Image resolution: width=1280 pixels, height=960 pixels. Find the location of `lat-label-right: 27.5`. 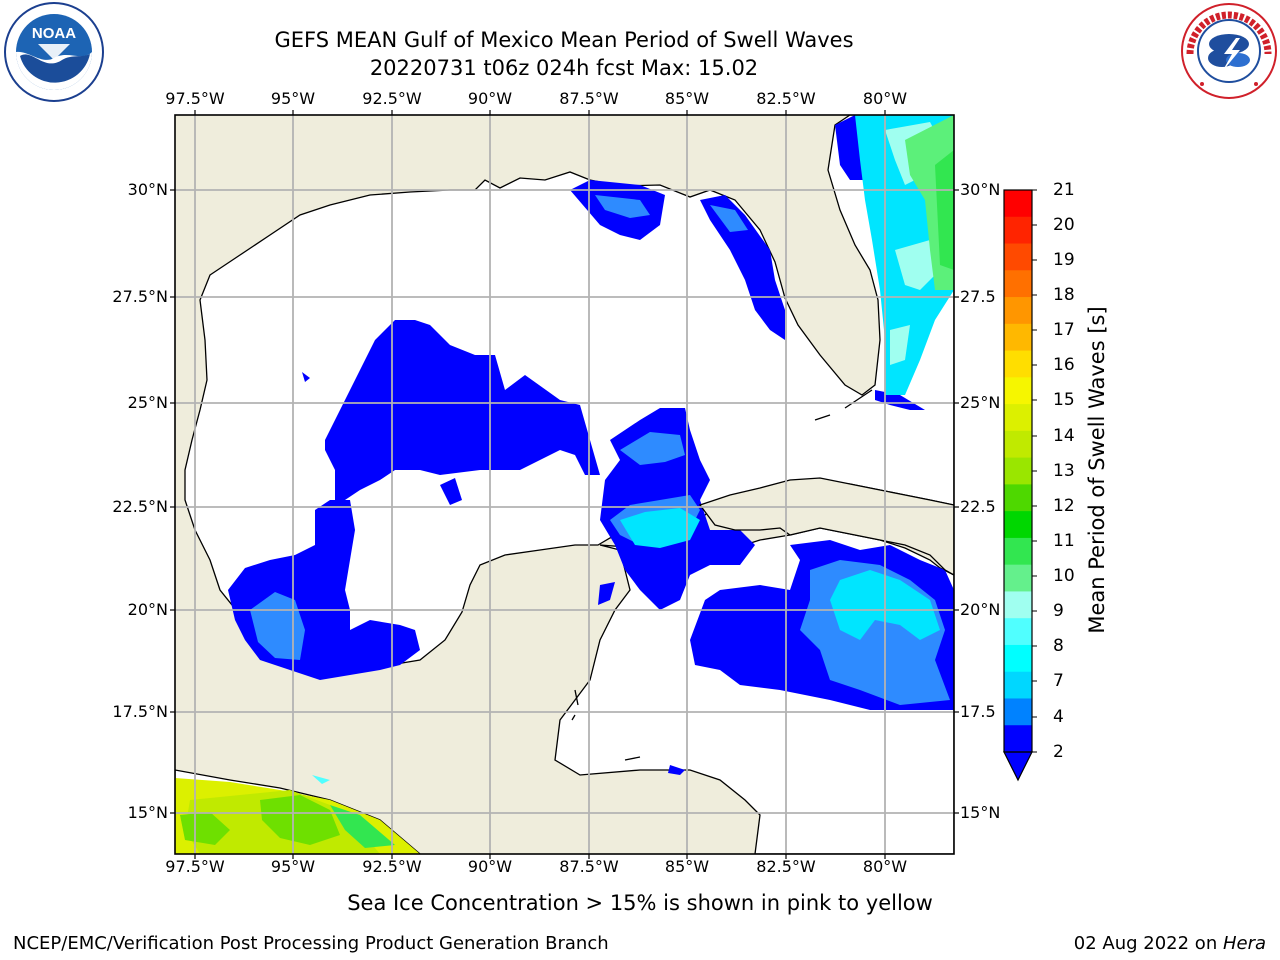

lat-label-right: 27.5 is located at coordinates (978, 296).